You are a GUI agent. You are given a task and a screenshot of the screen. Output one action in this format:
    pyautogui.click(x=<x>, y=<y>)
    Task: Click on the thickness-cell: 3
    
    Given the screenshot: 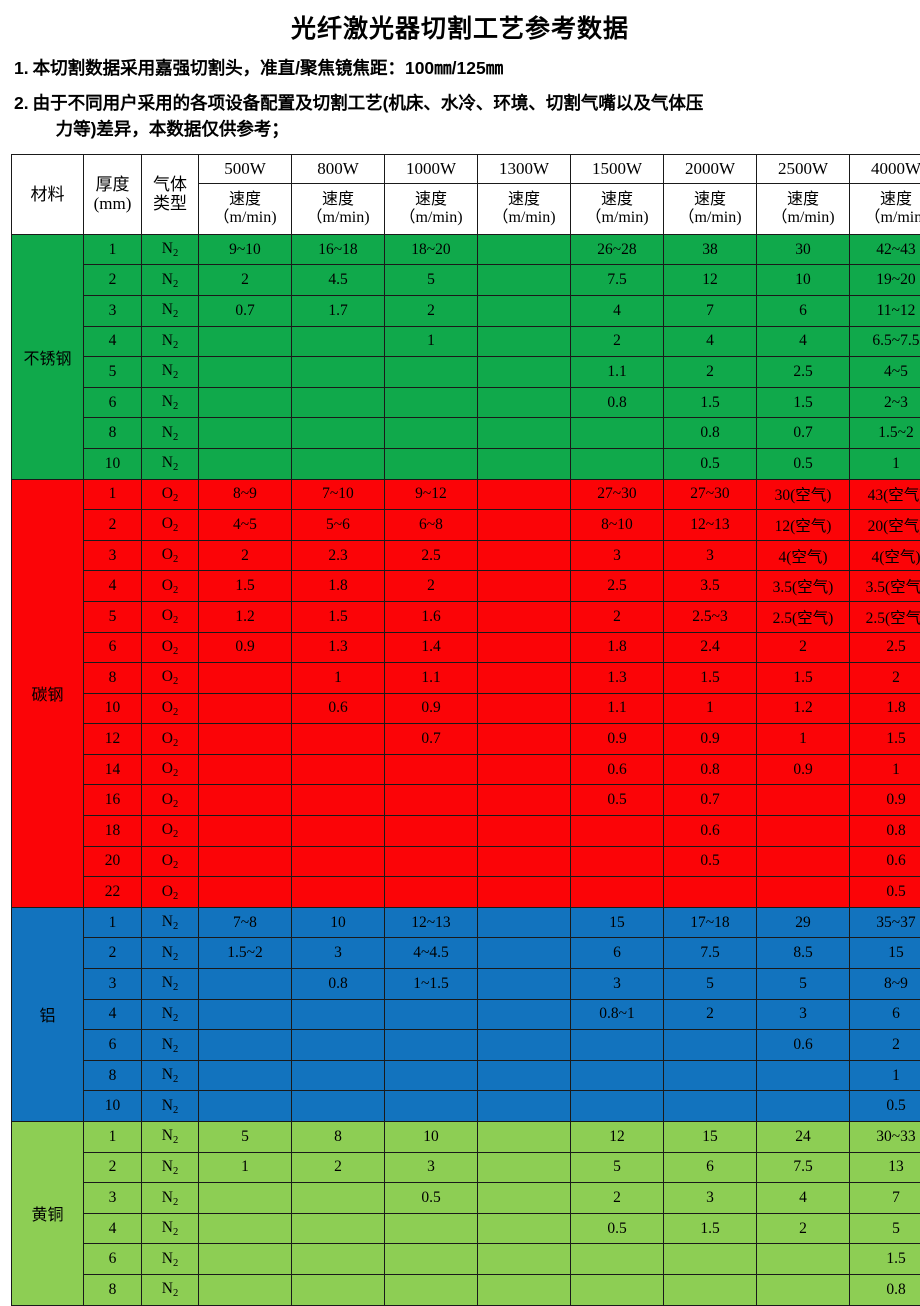 What is the action you would take?
    pyautogui.click(x=113, y=984)
    